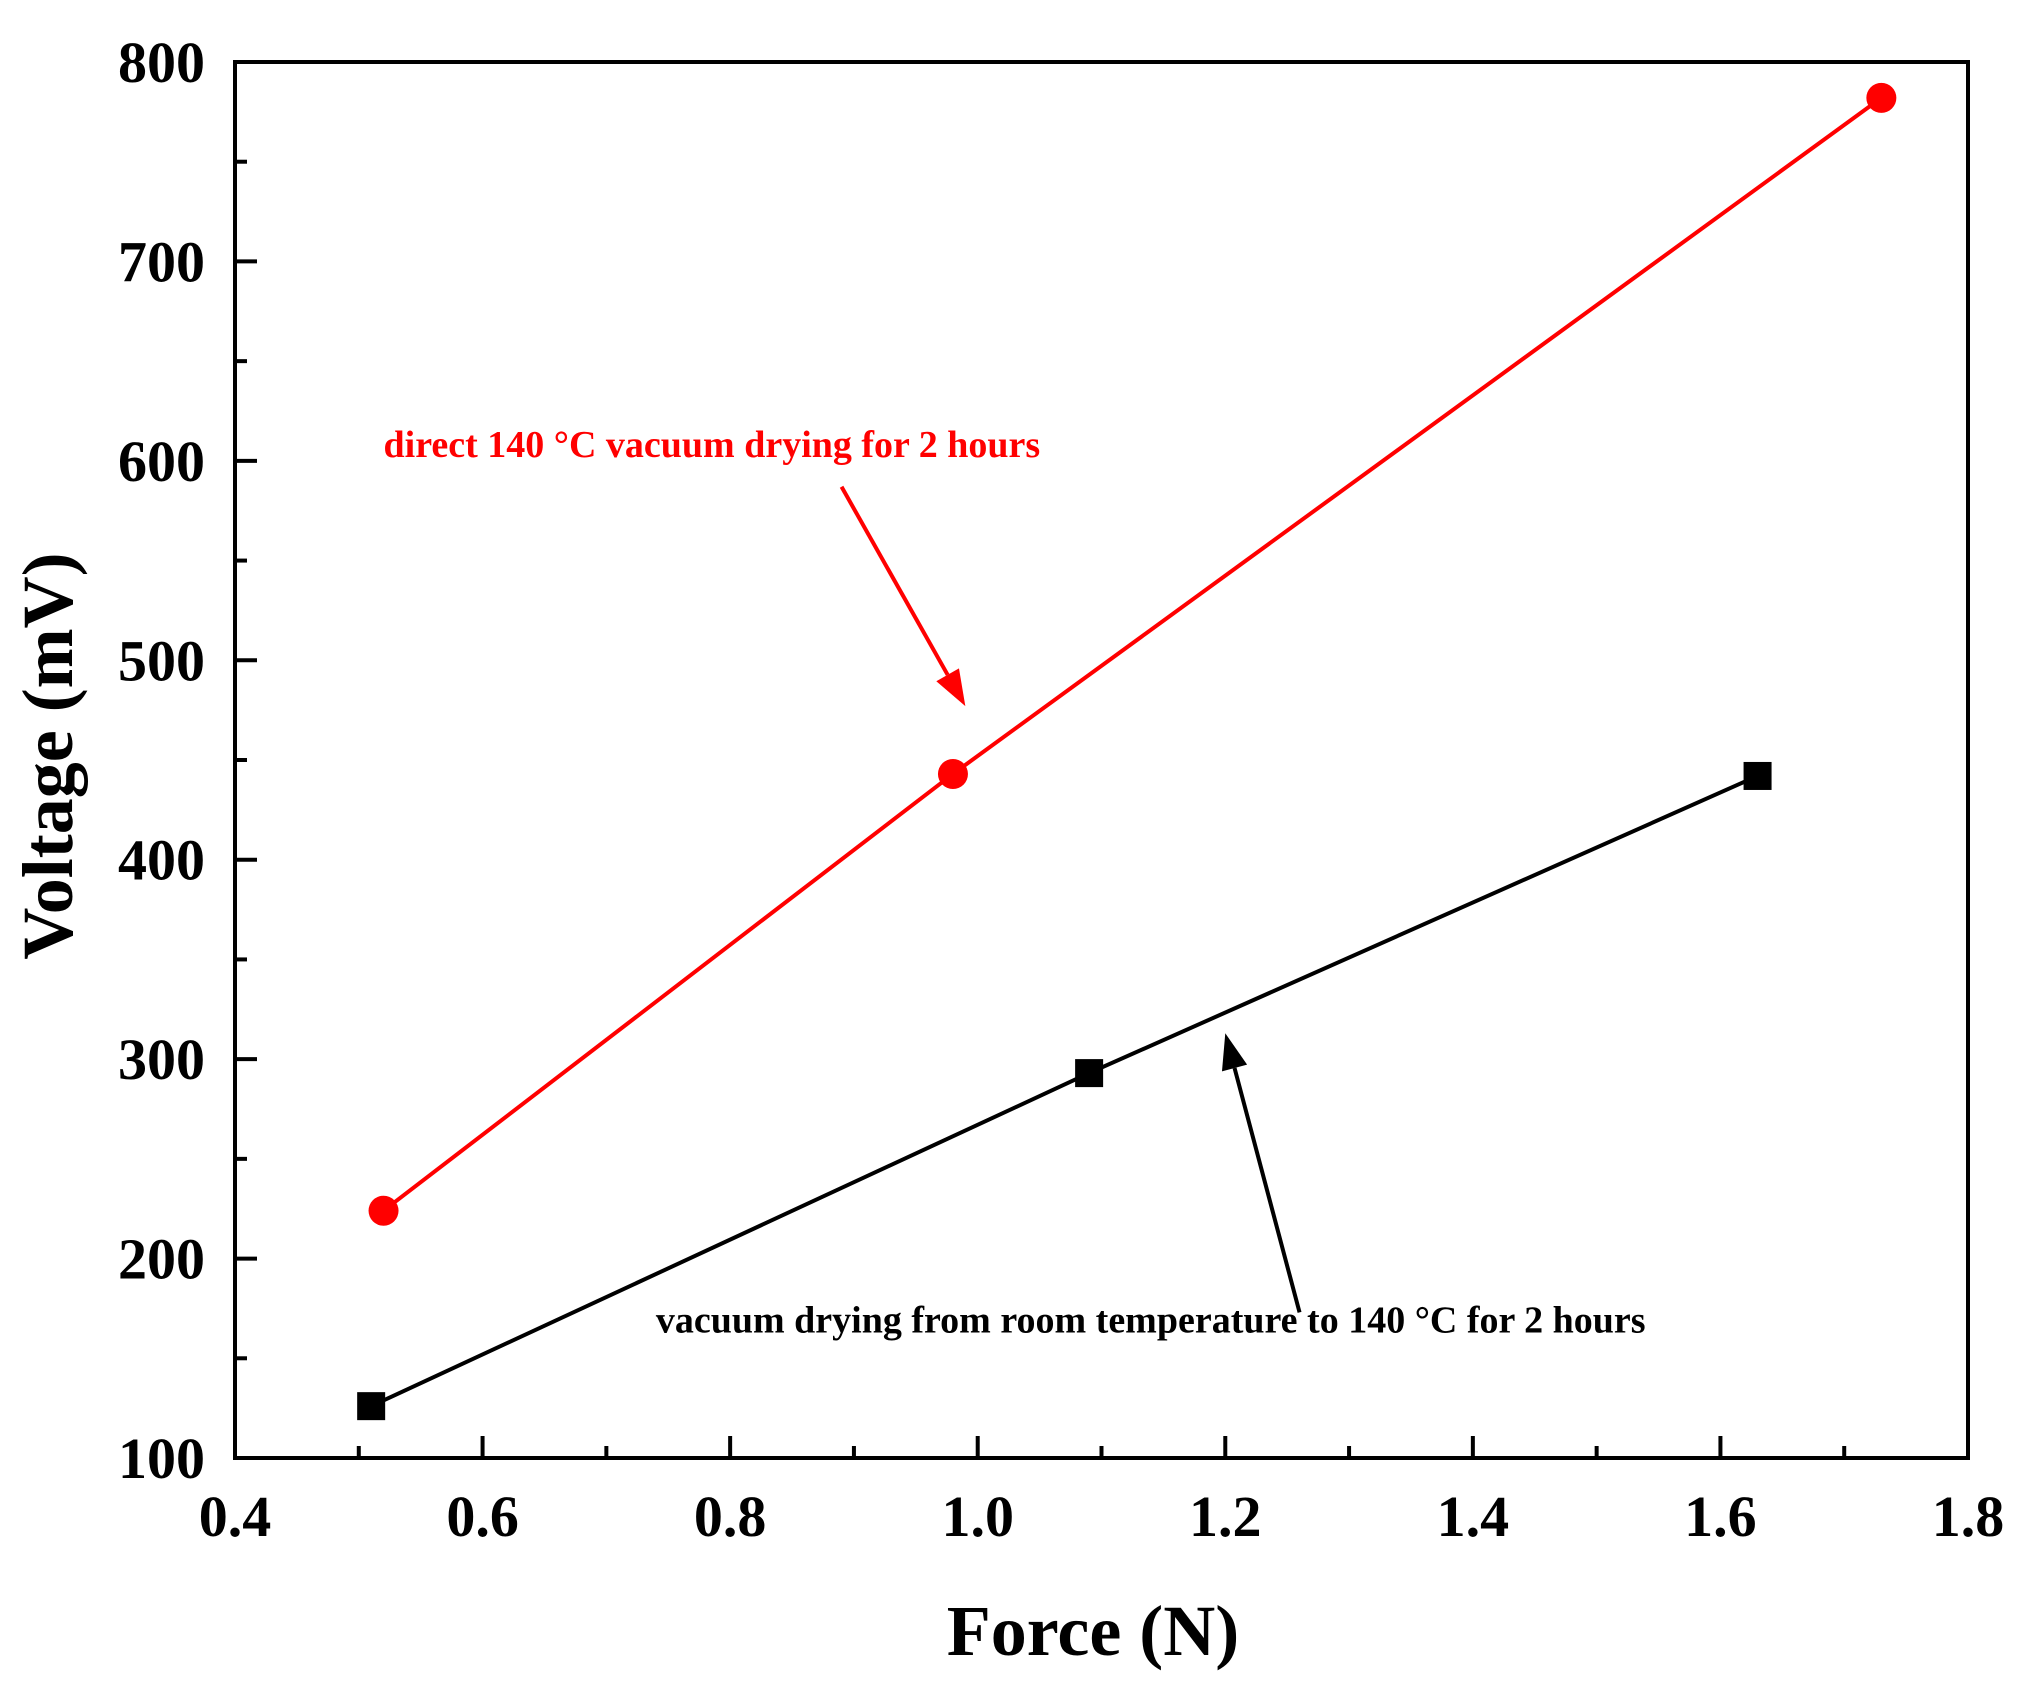 This screenshot has height=1682, width=2019. What do you see at coordinates (161, 1259) in the screenshot?
I see `y-tick-label: 200` at bounding box center [161, 1259].